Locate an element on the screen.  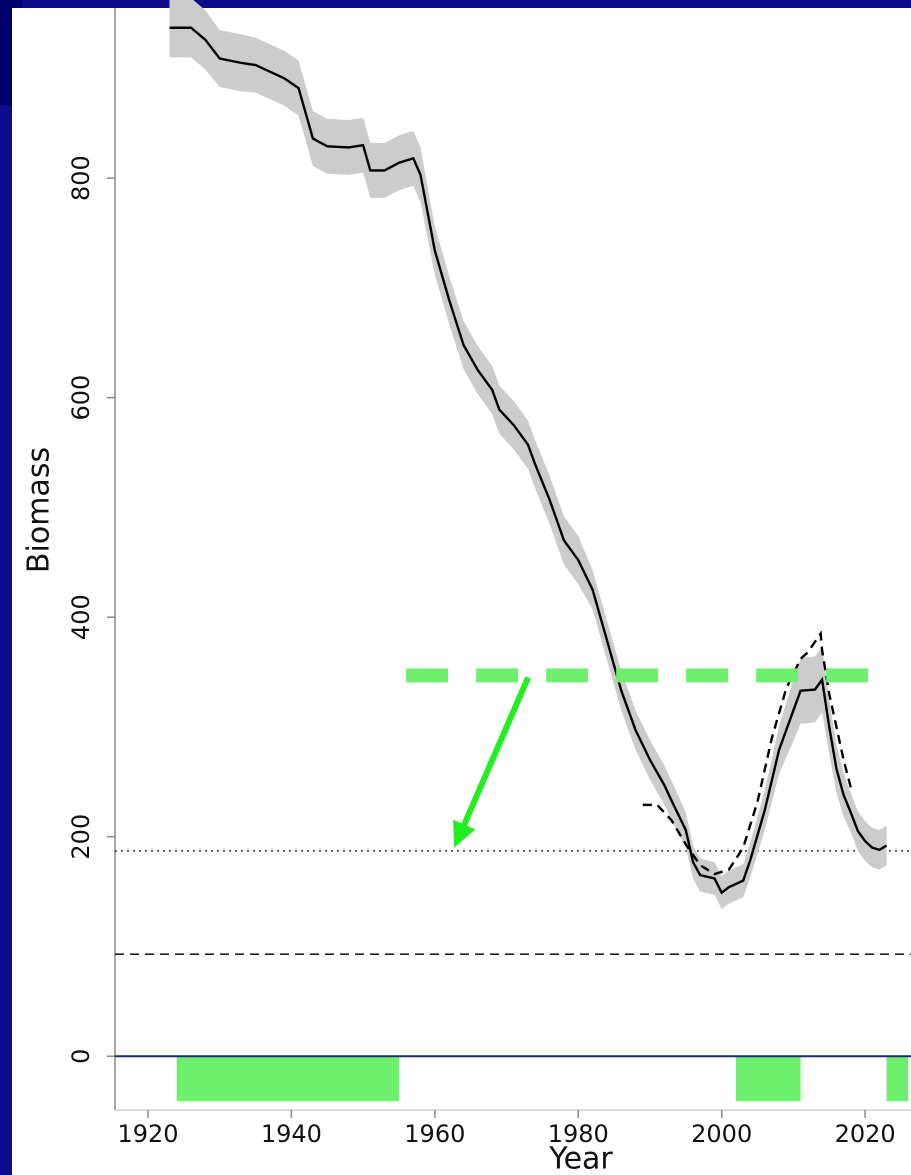
y-tick-label: 0 is located at coordinates (81, 1056).